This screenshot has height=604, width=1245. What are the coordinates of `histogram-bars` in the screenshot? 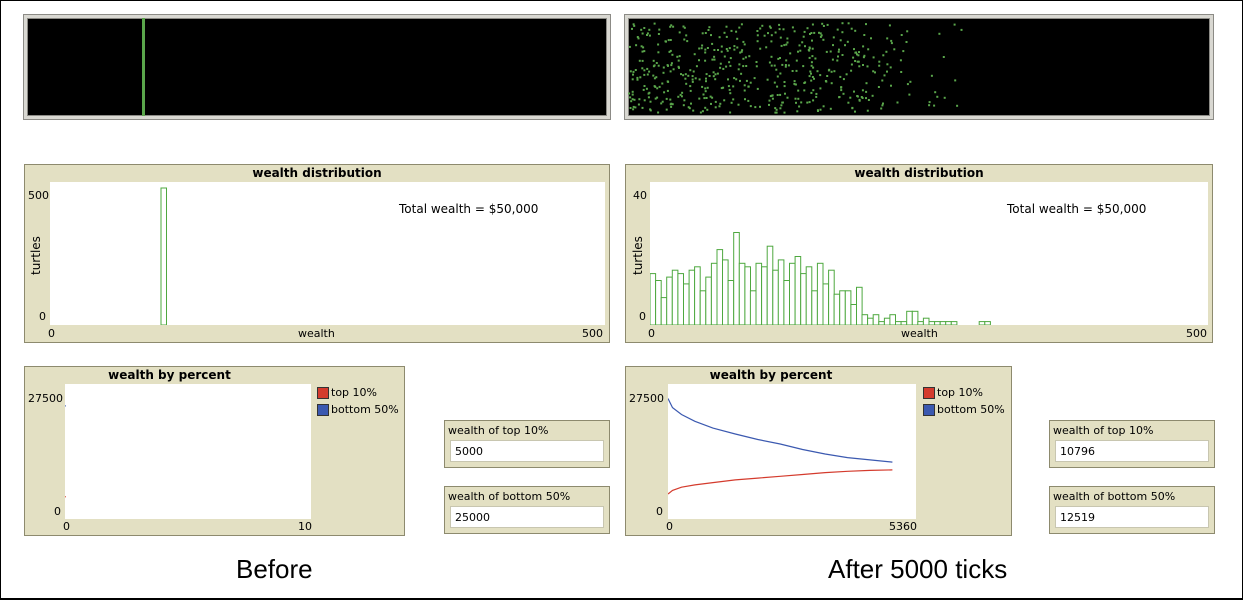 It's located at (820, 278).